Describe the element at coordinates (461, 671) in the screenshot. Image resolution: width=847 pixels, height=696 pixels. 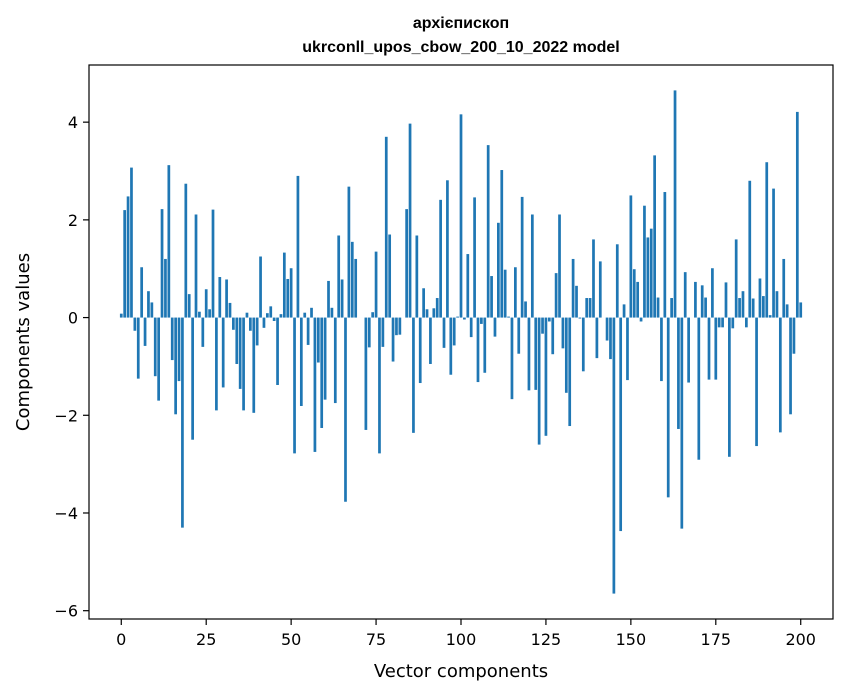
I see `x-axis-label: Vector components` at that location.